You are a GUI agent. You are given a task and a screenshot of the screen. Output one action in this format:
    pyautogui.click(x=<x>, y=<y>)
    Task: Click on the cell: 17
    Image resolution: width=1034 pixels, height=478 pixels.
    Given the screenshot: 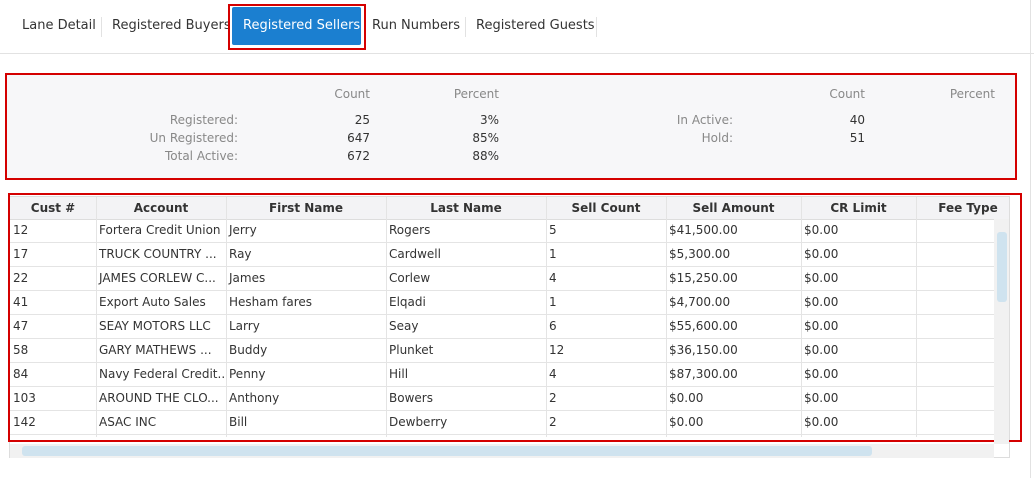 What is the action you would take?
    pyautogui.click(x=21, y=254)
    